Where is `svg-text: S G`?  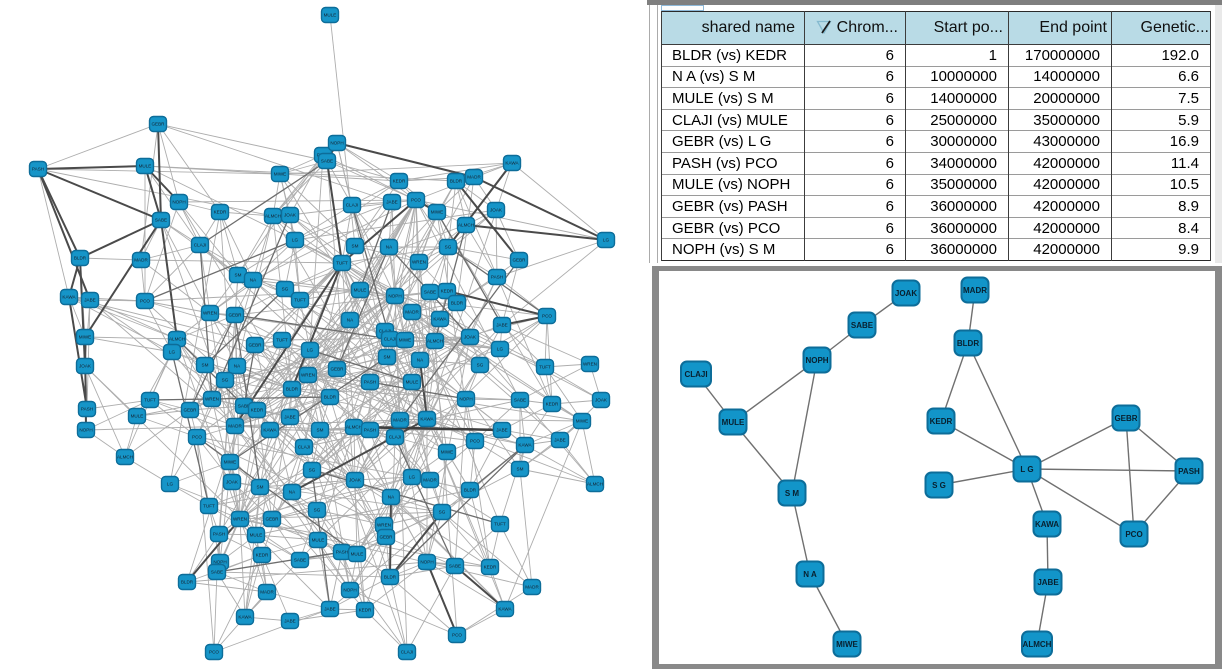 svg-text: S G is located at coordinates (939, 485).